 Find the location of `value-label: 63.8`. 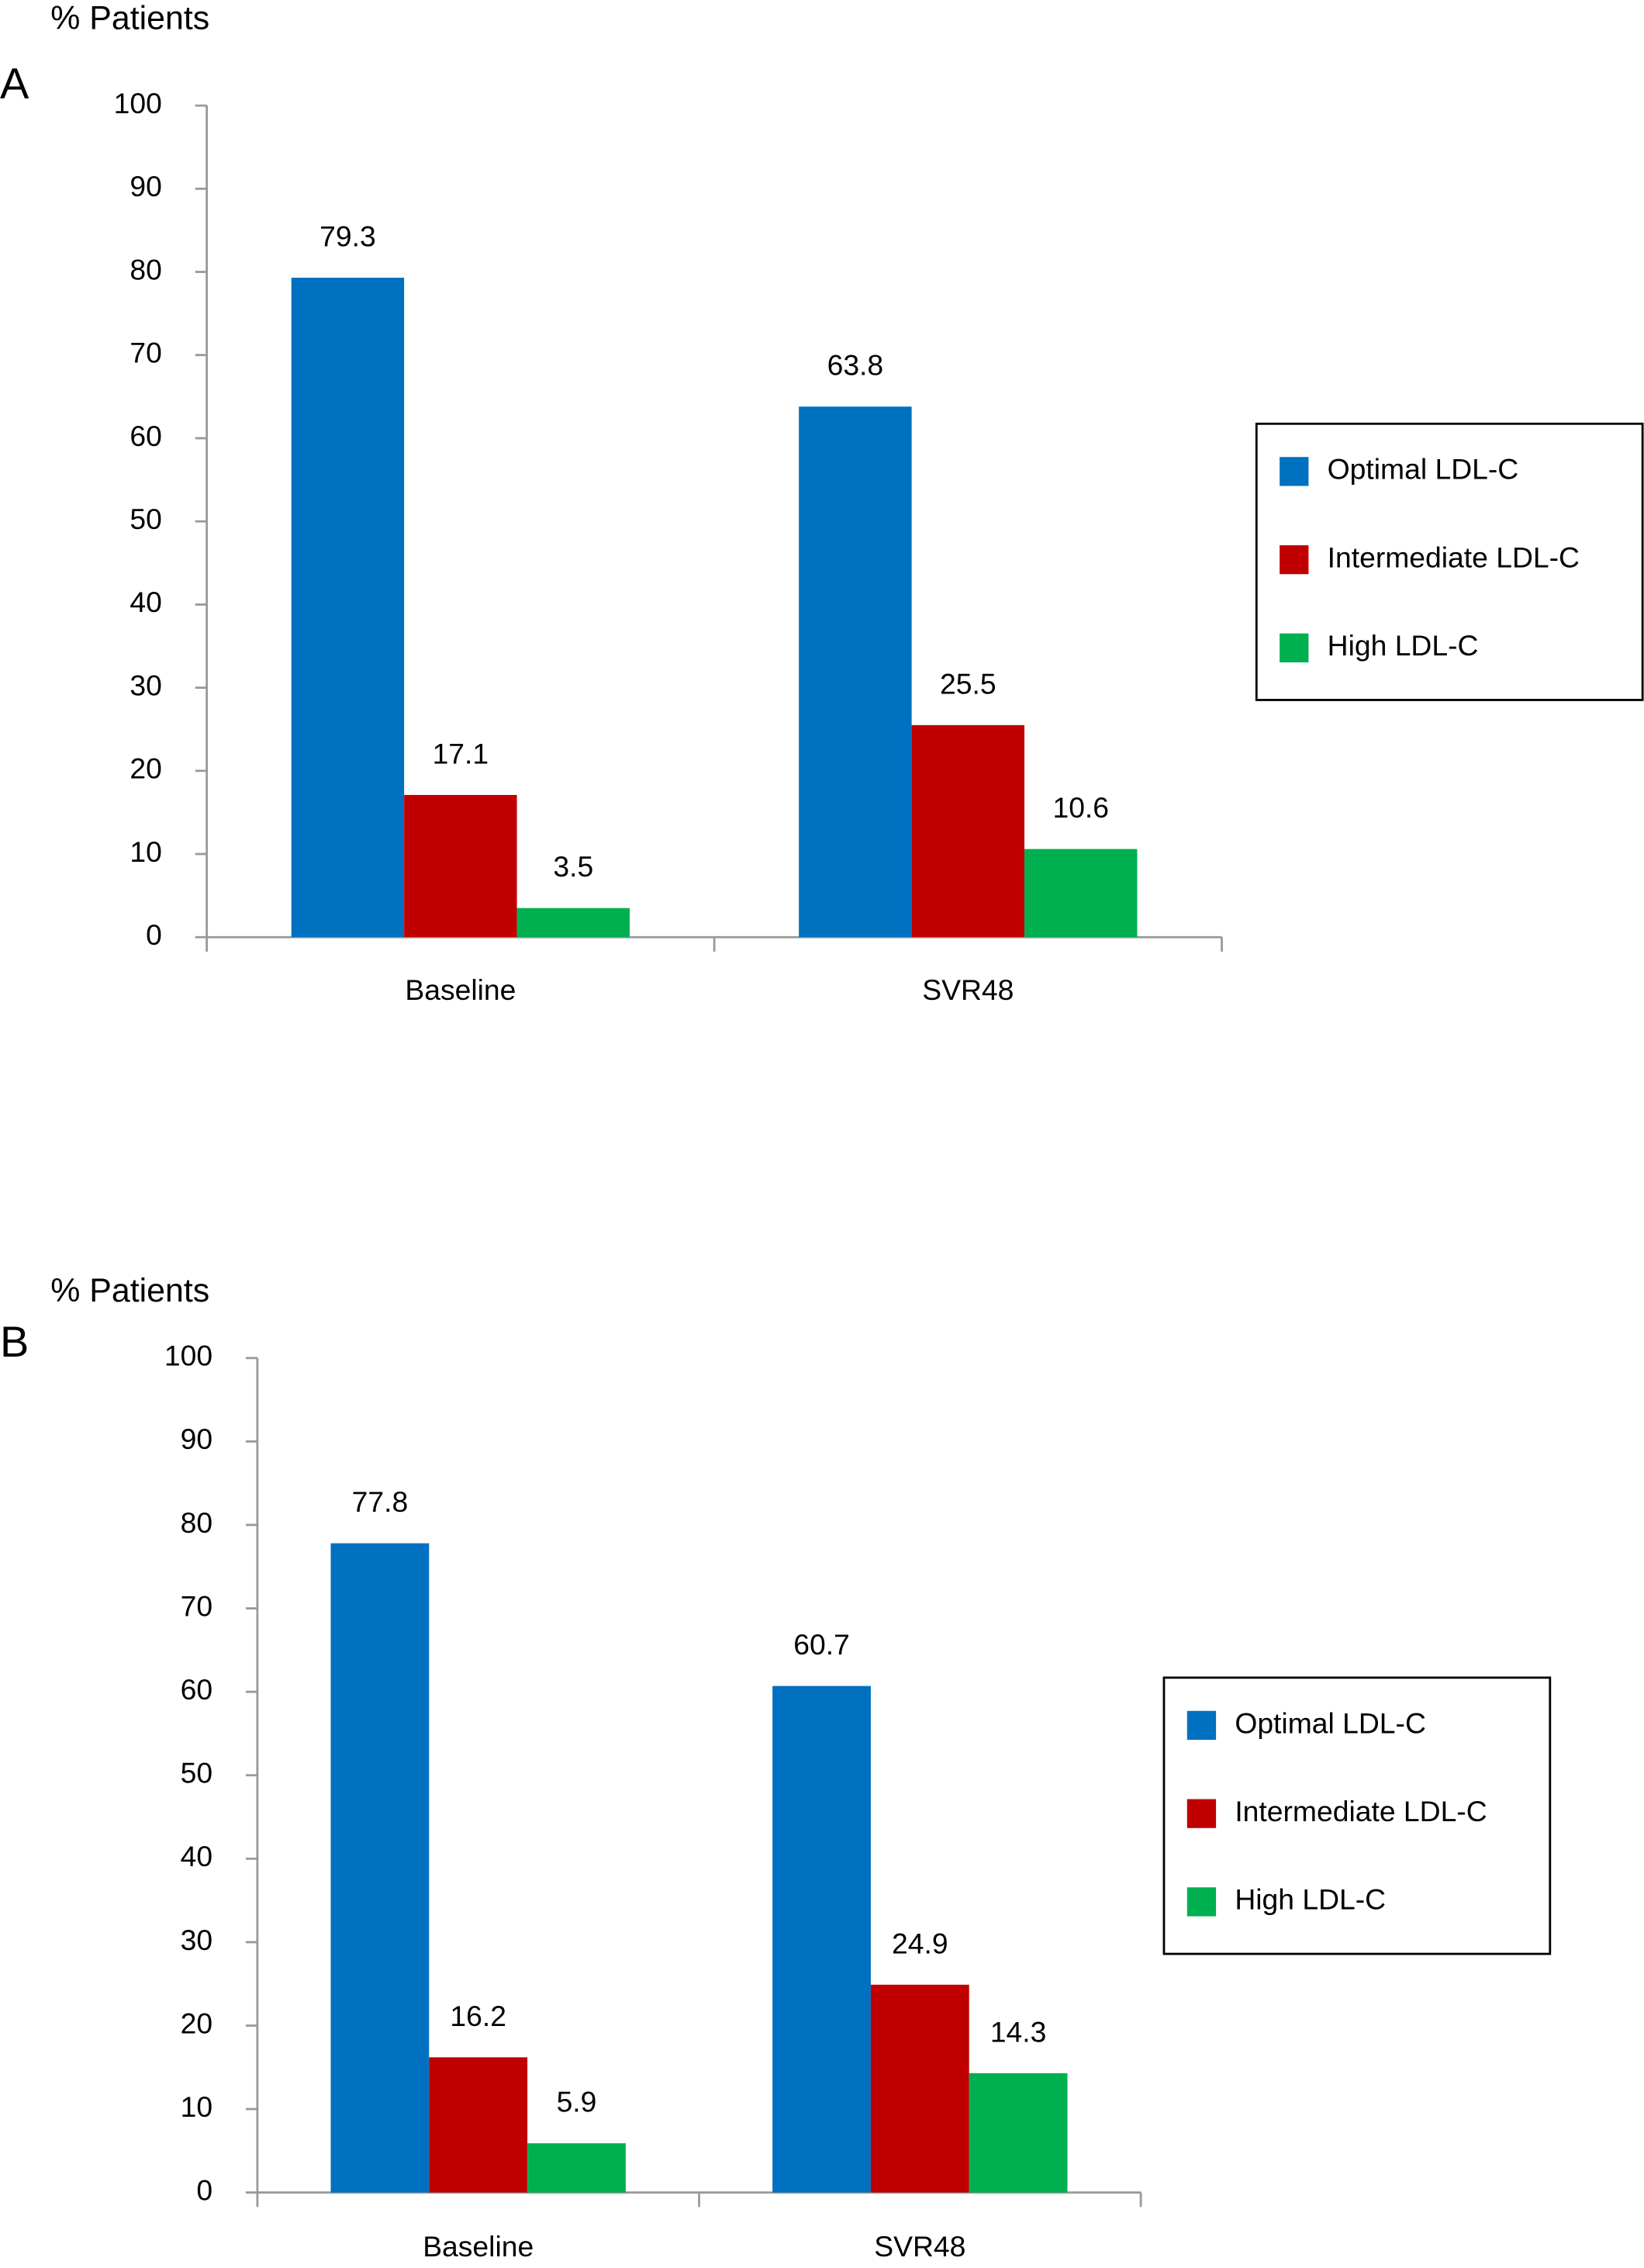

value-label: 63.8 is located at coordinates (855, 365).